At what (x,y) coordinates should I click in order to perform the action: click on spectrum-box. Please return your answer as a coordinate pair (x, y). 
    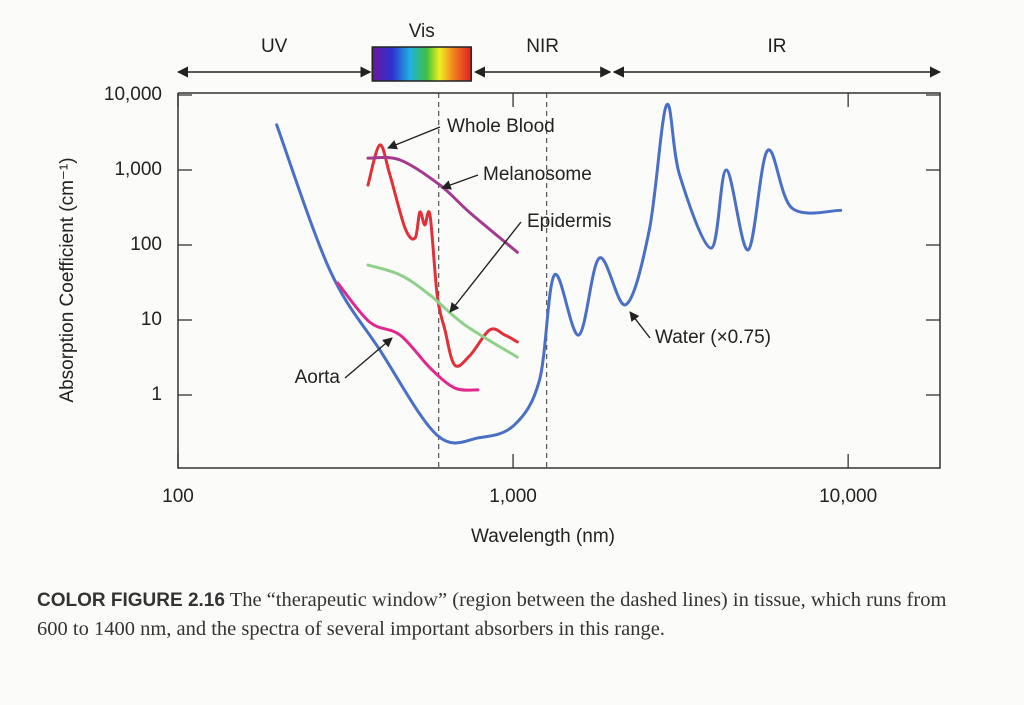
    Looking at the image, I should click on (421, 64).